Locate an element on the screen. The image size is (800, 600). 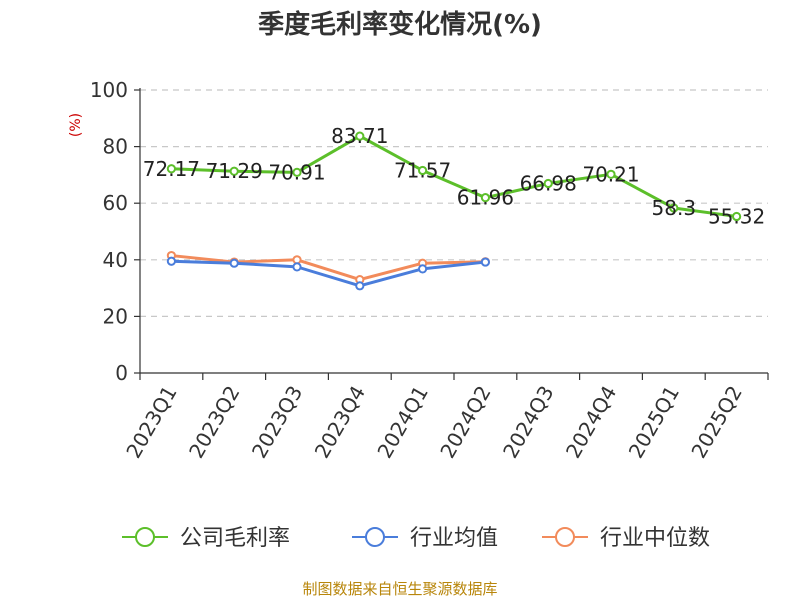
x-tick-label-2025Q1: 2025Q1 is located at coordinates (654, 422).